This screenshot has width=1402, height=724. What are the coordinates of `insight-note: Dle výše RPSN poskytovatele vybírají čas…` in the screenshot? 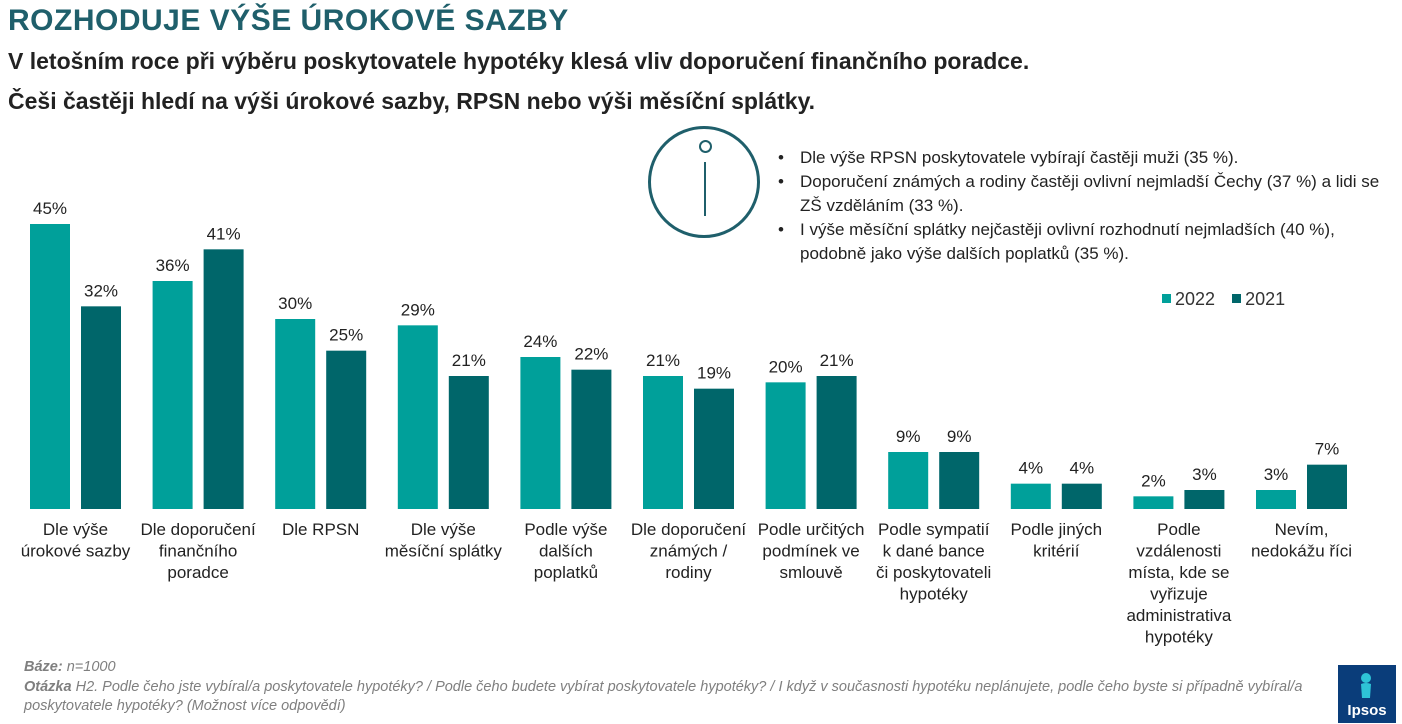 It's located at (1086, 158).